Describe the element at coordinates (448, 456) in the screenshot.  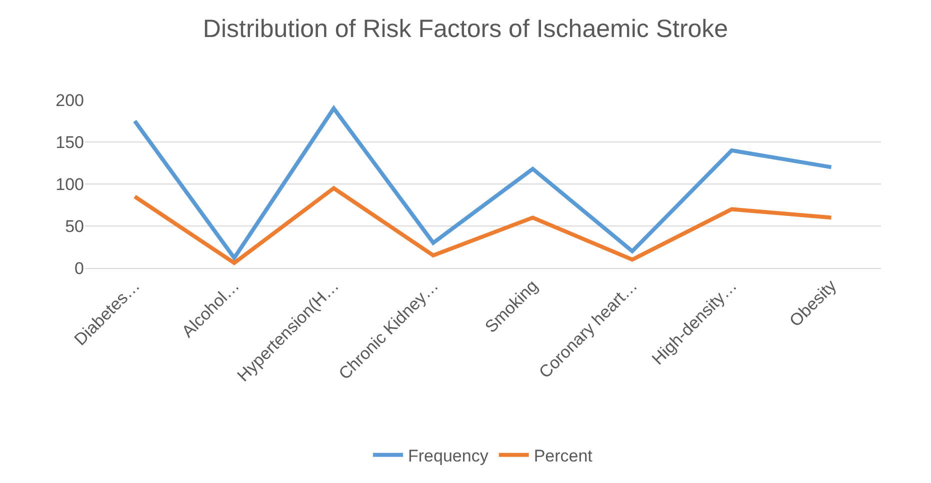
I see `legend-label: Frequency` at that location.